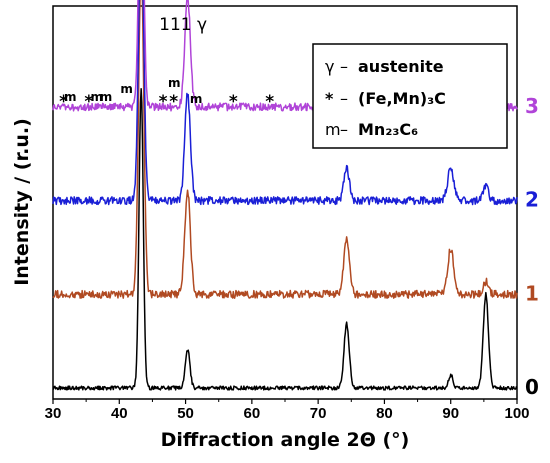 The image size is (550, 463). I want to click on legend-symbol-1: *, so click(329, 98).